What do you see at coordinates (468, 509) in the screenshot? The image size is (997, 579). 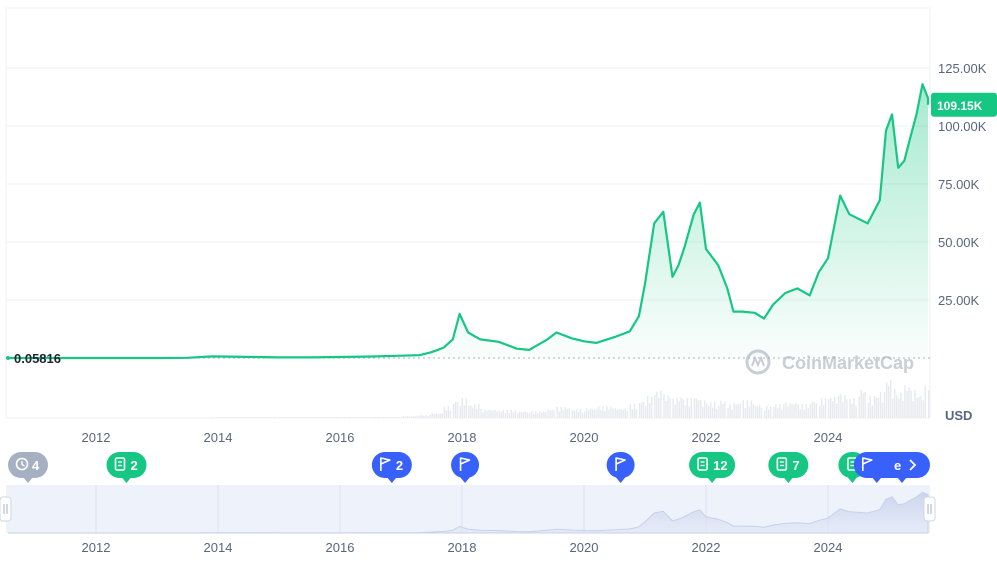 I see `range-navigator` at bounding box center [468, 509].